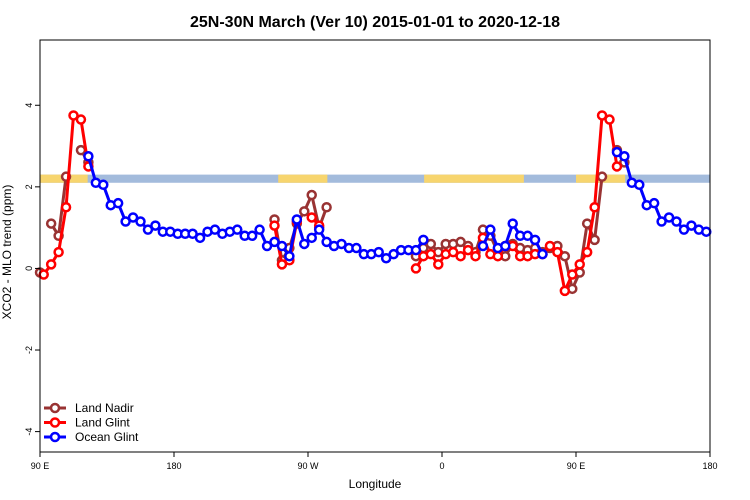 This screenshot has height=500, width=750. I want to click on x-tick-label-2: 90 W, so click(308, 466).